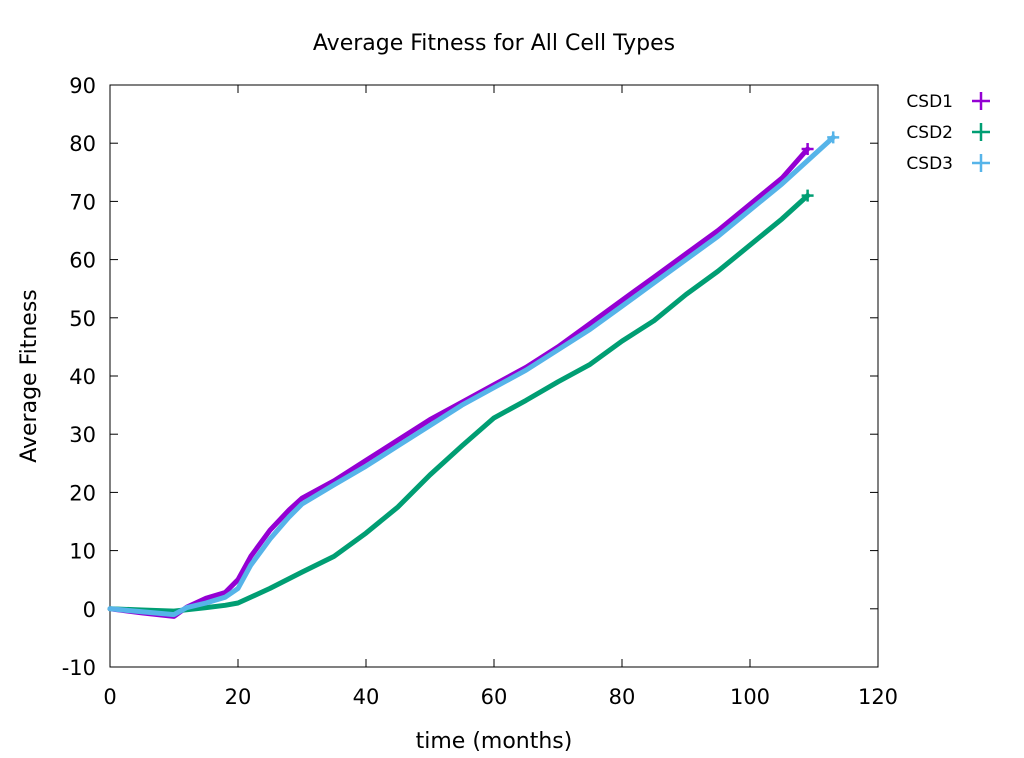 This screenshot has width=1024, height=758. What do you see at coordinates (929, 133) in the screenshot?
I see `legend-label: CSD2` at bounding box center [929, 133].